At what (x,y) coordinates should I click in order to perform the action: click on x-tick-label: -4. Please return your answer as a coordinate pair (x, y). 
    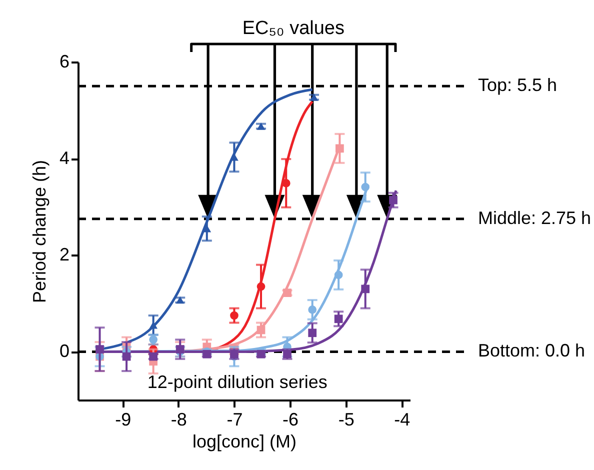
    Looking at the image, I should click on (402, 420).